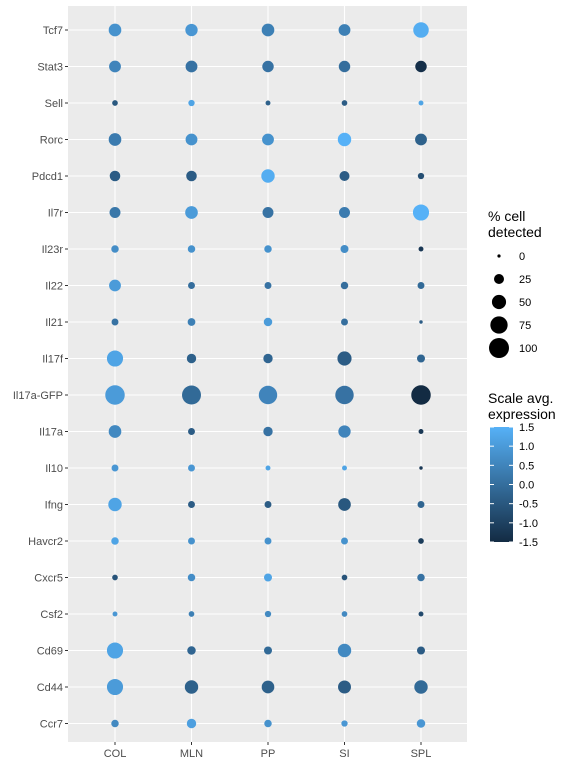 This screenshot has width=576, height=773. Describe the element at coordinates (191, 541) in the screenshot. I see `dot-havcr2-mln` at that location.